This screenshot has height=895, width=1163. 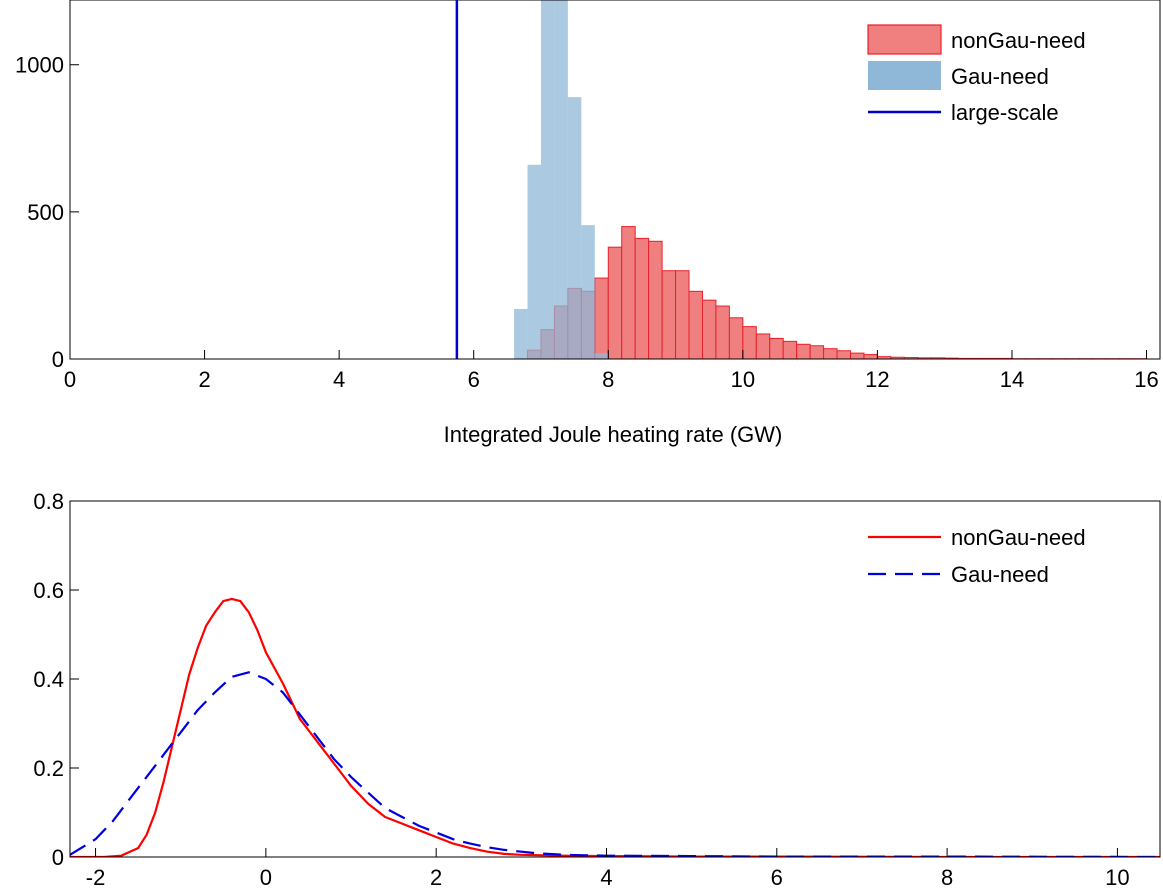 I want to click on histogram-x-tick-label: 14, so click(x=1012, y=379).